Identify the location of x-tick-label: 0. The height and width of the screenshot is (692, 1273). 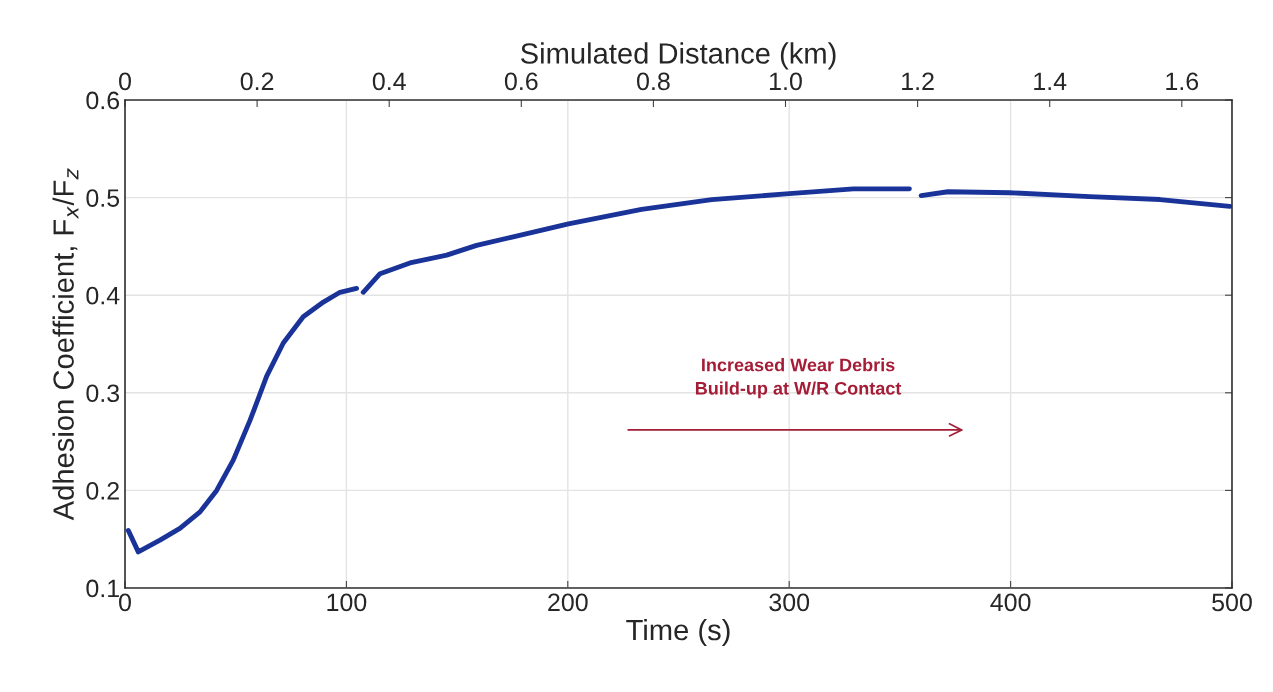
(125, 602).